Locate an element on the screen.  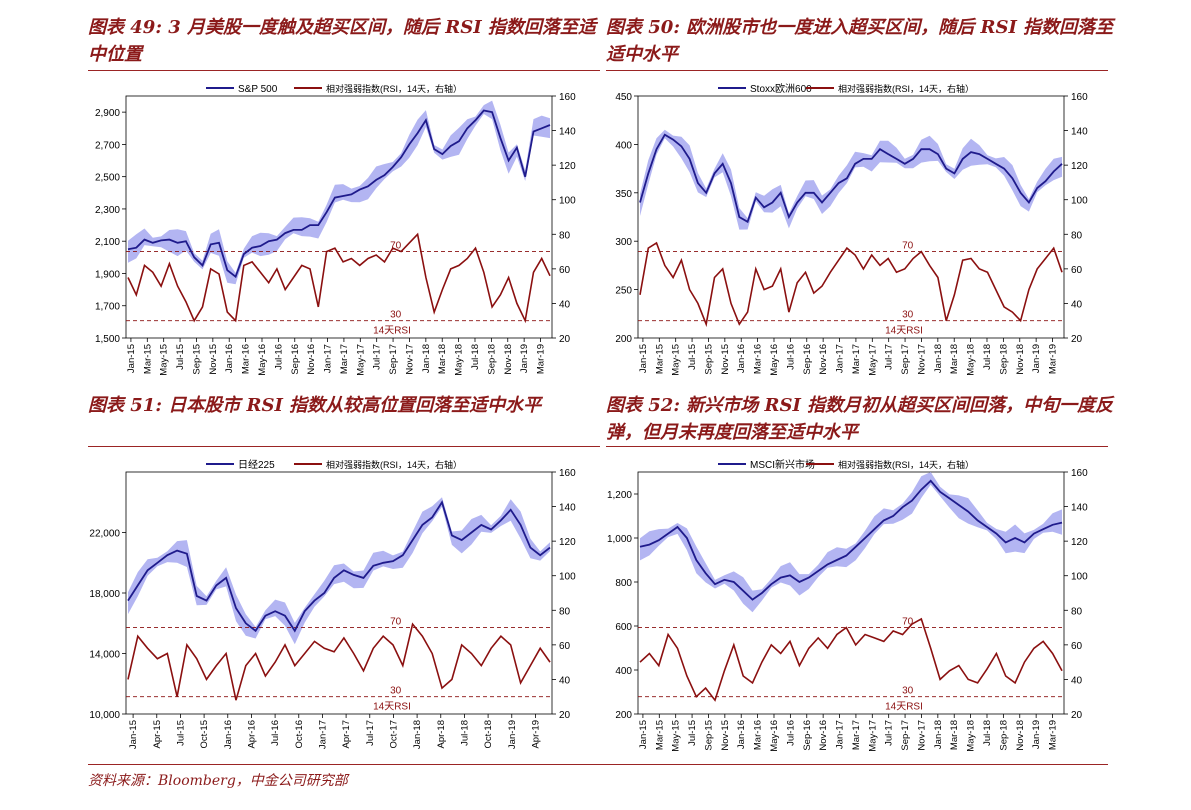
legend-rsi-label: 相对强弱指数(RSI，14天，右轴） is located at coordinates (394, 88).